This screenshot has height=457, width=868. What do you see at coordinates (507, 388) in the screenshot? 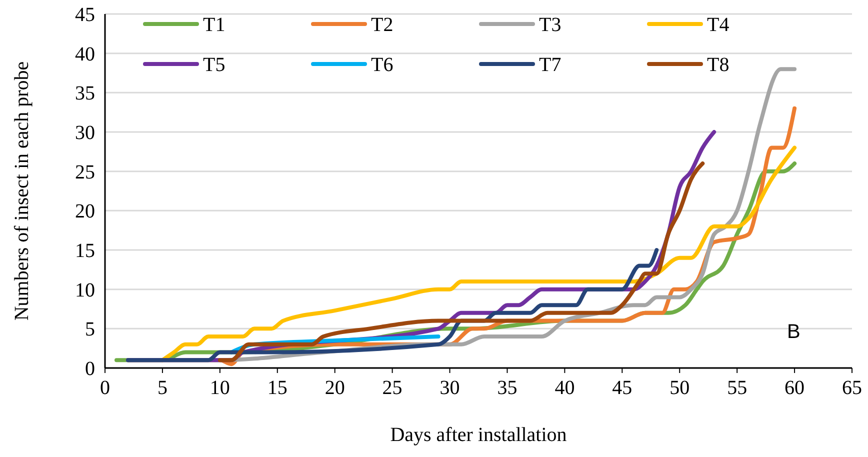
I see `x-tick-label: 35` at bounding box center [507, 388].